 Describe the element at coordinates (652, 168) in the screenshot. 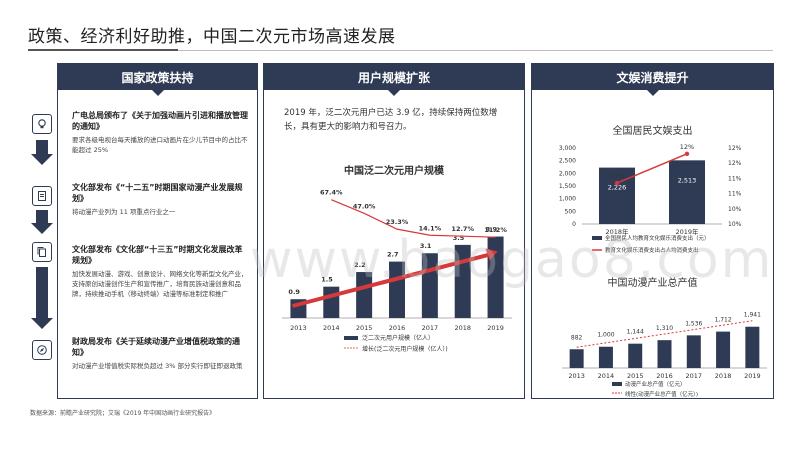

I see `share-line` at that location.